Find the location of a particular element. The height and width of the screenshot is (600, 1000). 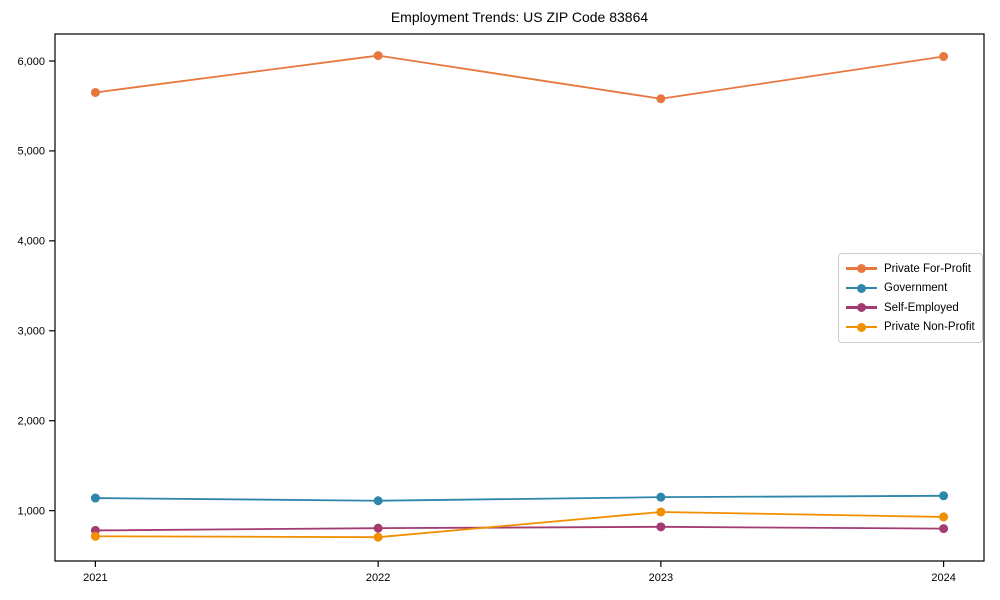

y-tick-label: 2,000 is located at coordinates (31, 422).